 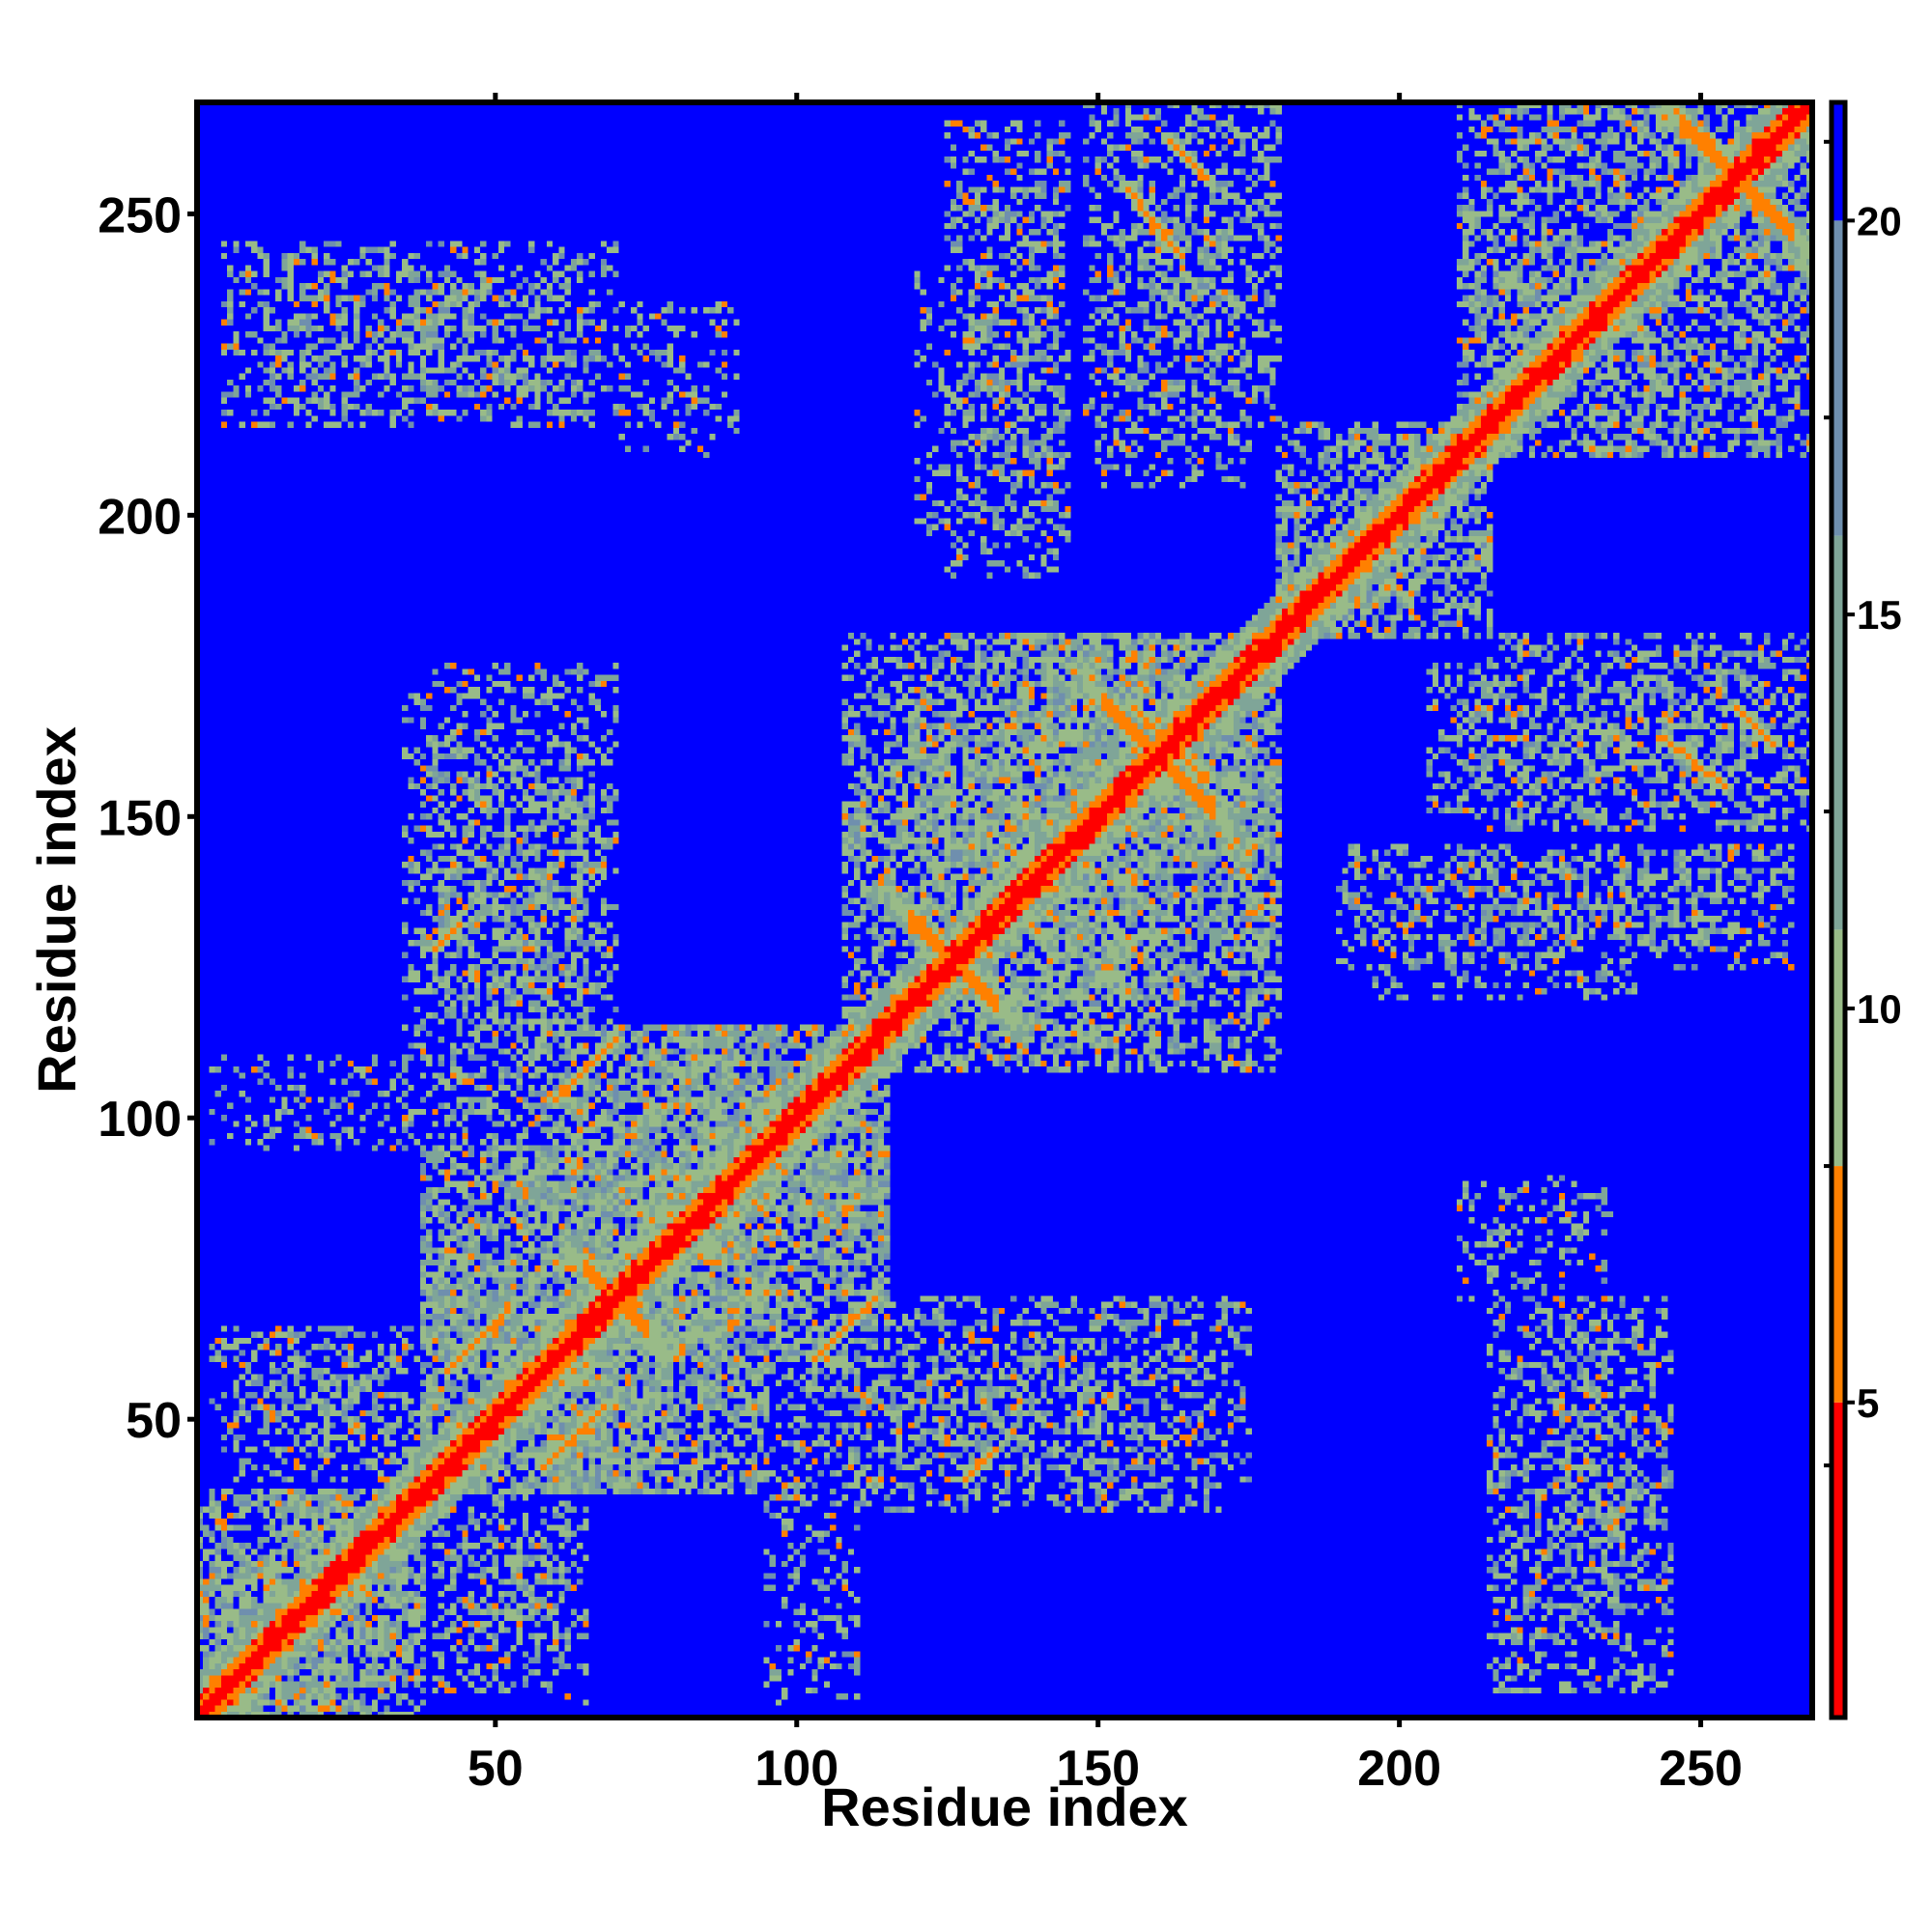 What do you see at coordinates (1399, 1769) in the screenshot?
I see `x-tick-label: 200` at bounding box center [1399, 1769].